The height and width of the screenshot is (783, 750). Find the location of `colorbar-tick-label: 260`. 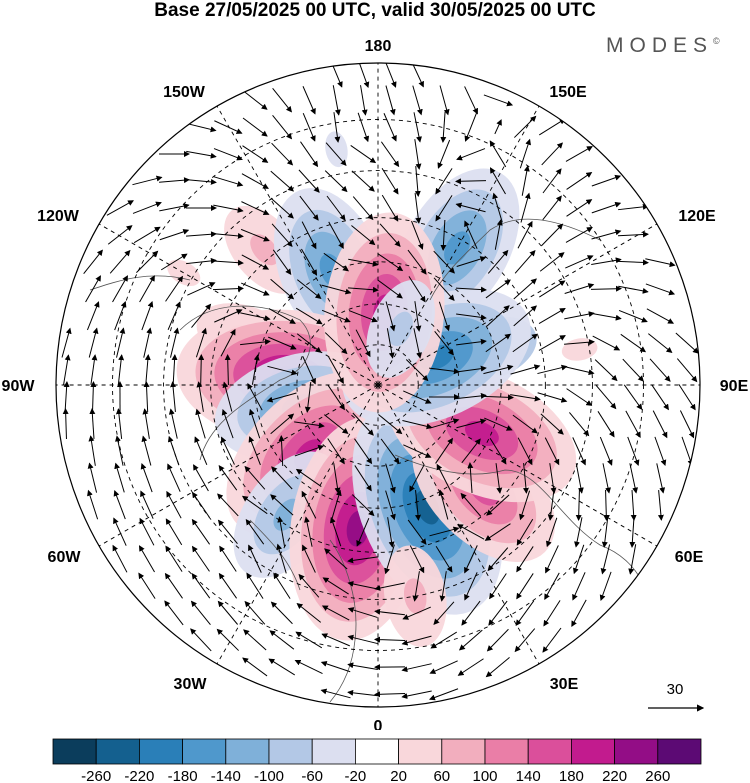

colorbar-tick-label: 260 is located at coordinates (657, 775).